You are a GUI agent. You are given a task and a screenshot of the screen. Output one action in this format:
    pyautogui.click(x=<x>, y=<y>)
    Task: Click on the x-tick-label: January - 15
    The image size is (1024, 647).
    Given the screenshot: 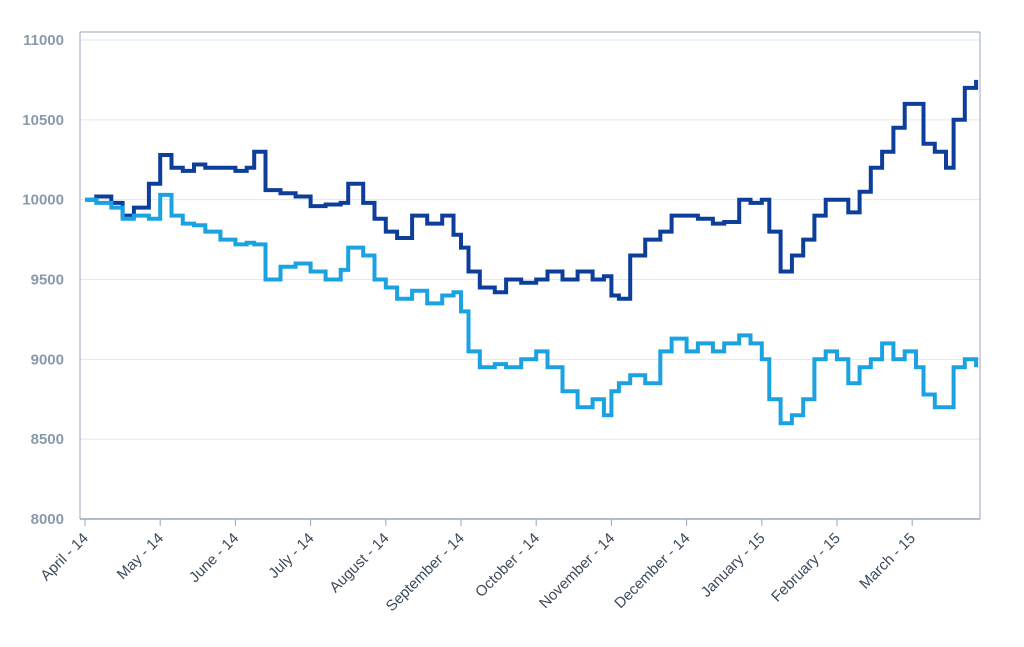 What is the action you would take?
    pyautogui.click(x=733, y=565)
    